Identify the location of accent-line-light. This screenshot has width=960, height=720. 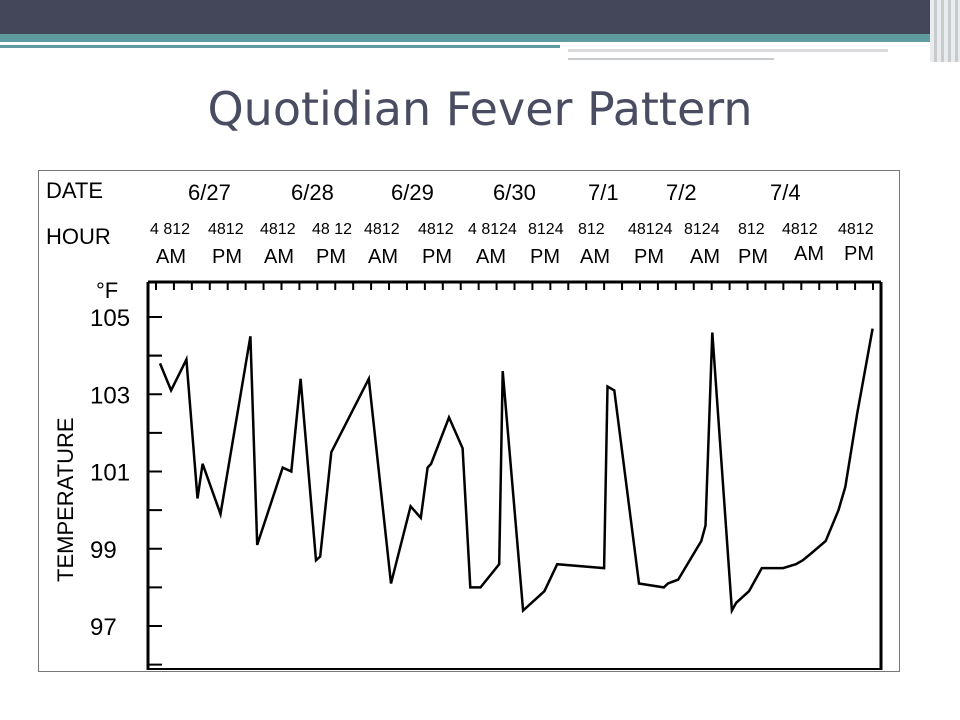
(728, 50).